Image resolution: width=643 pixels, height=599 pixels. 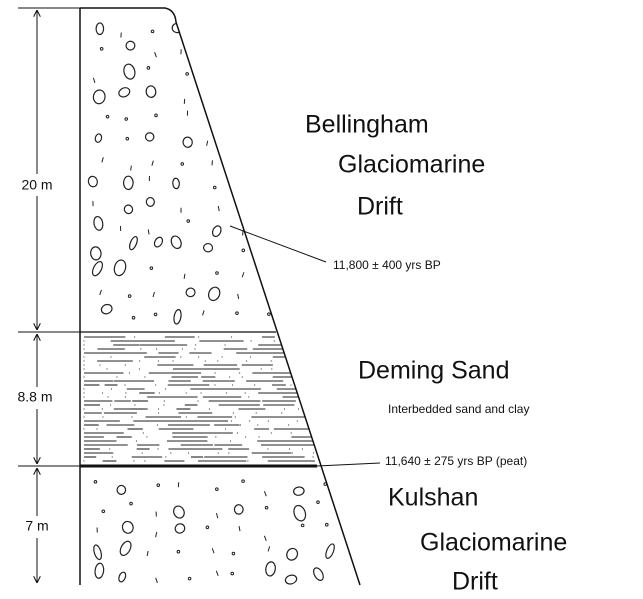 What do you see at coordinates (36, 185) in the screenshot?
I see `thickness-label: 20 m` at bounding box center [36, 185].